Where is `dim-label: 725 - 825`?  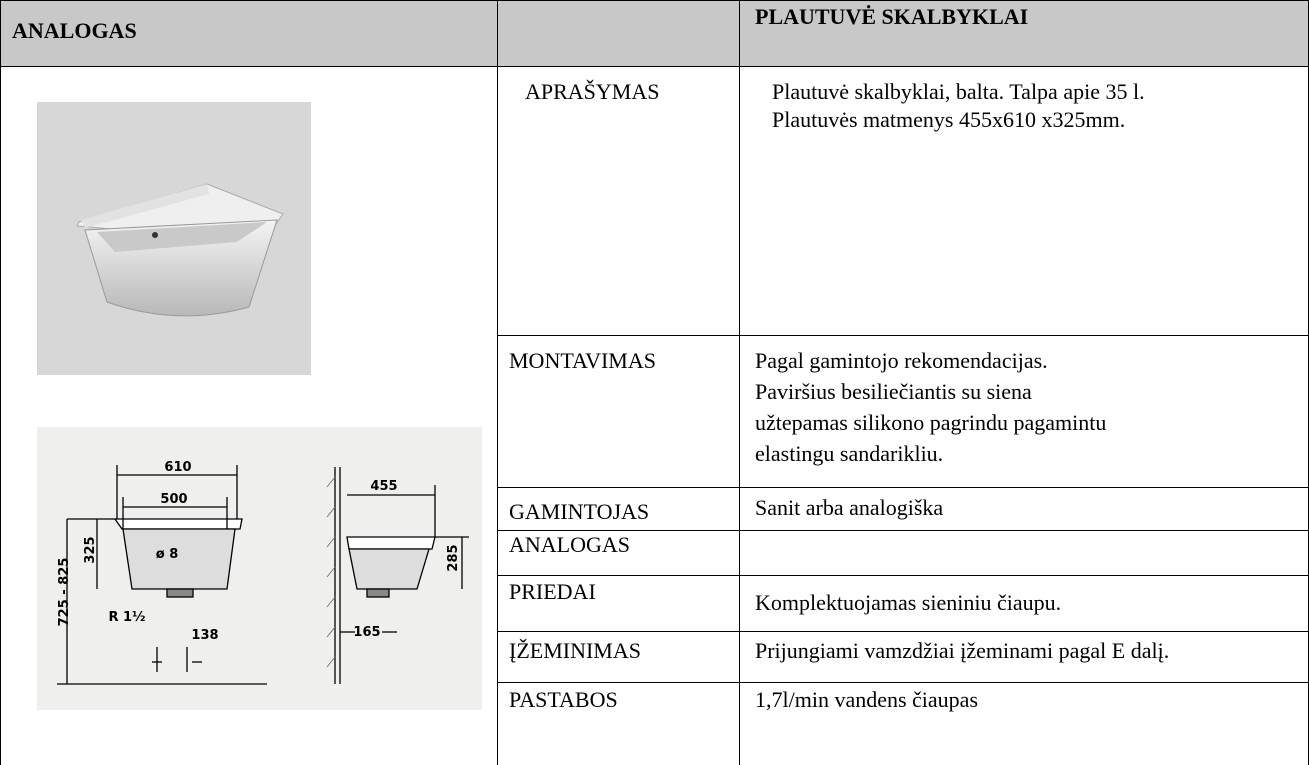
dim-label: 725 - 825 is located at coordinates (64, 592).